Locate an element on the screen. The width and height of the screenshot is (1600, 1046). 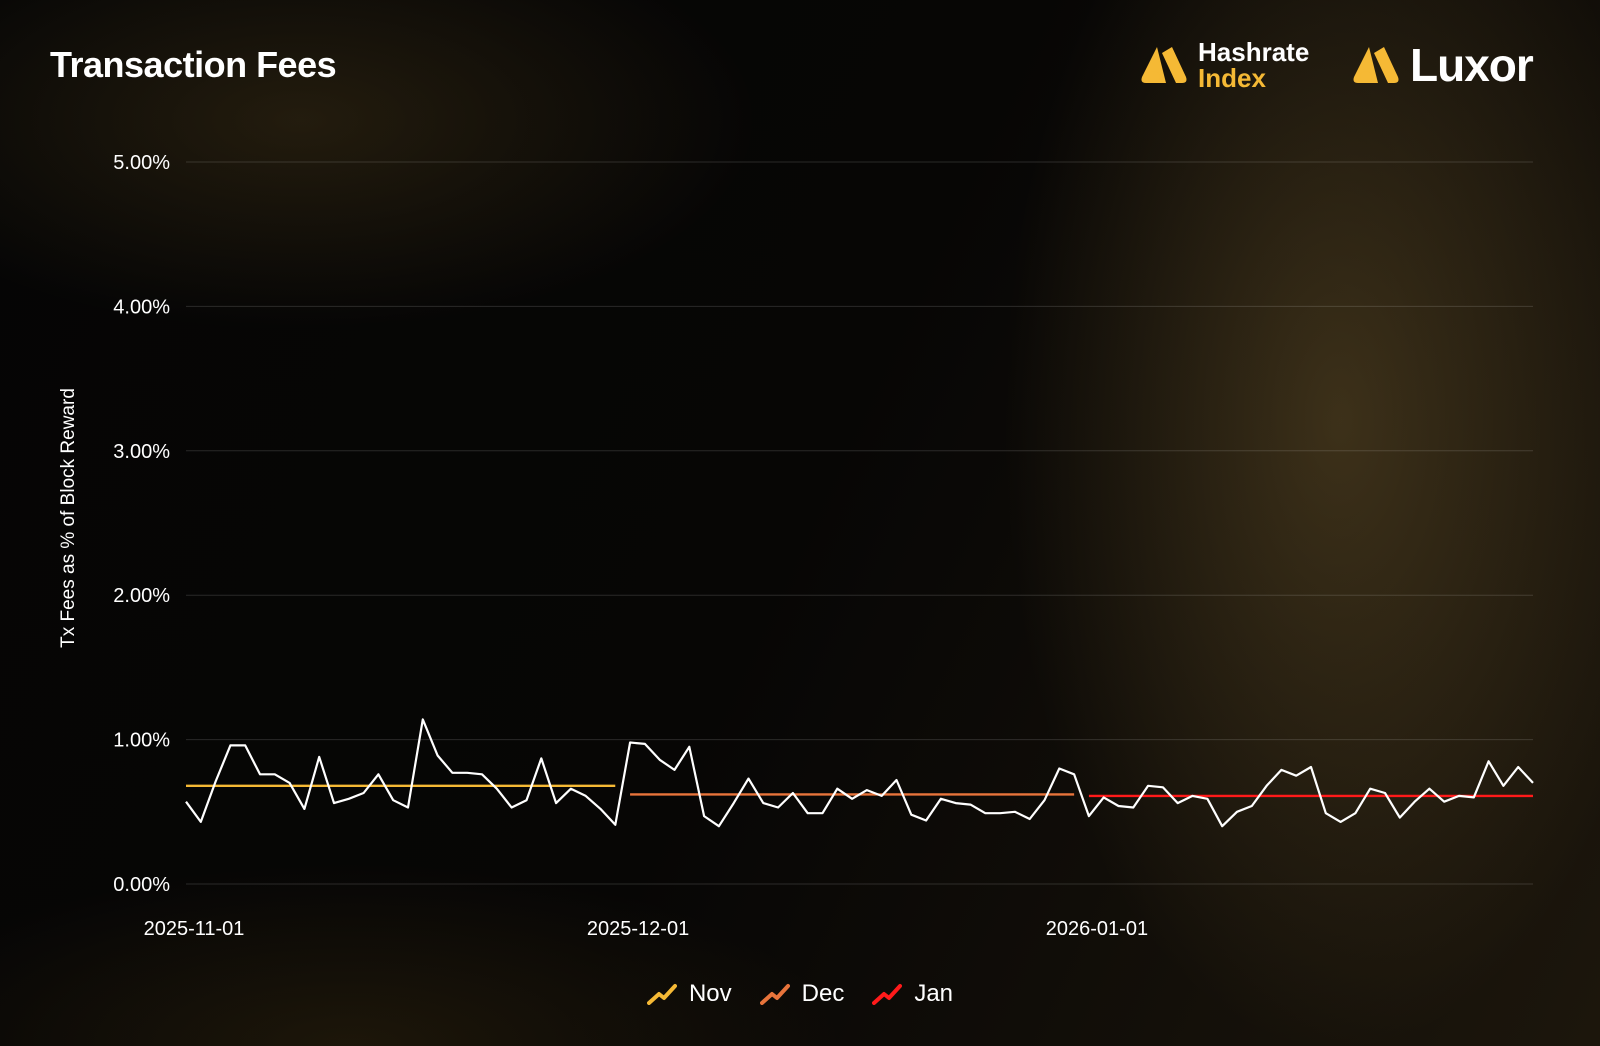
hashrate-index-logo: Hashrate Index is located at coordinates (1224, 65).